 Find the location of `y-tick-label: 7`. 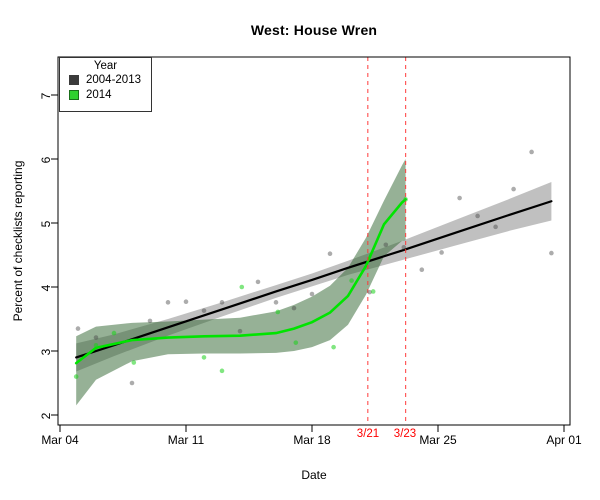

y-tick-label: 7 is located at coordinates (46, 96).